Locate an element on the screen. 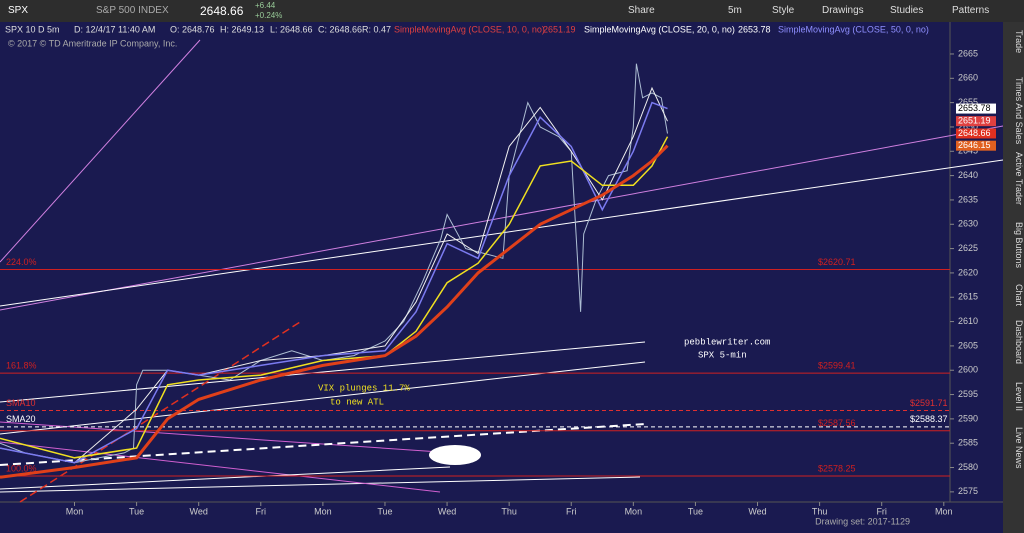 The width and height of the screenshot is (1024, 533). side-tab: Active Trader is located at coordinates (1019, 179).